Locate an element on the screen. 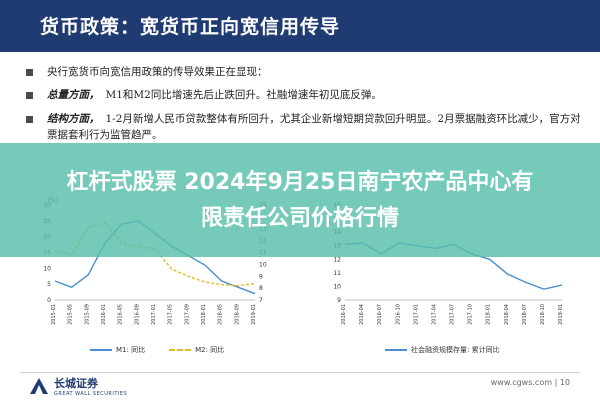  overlay-line-1: 杠杆式股票 2024年9月25日南宁农产品中心有 is located at coordinates (300, 182).